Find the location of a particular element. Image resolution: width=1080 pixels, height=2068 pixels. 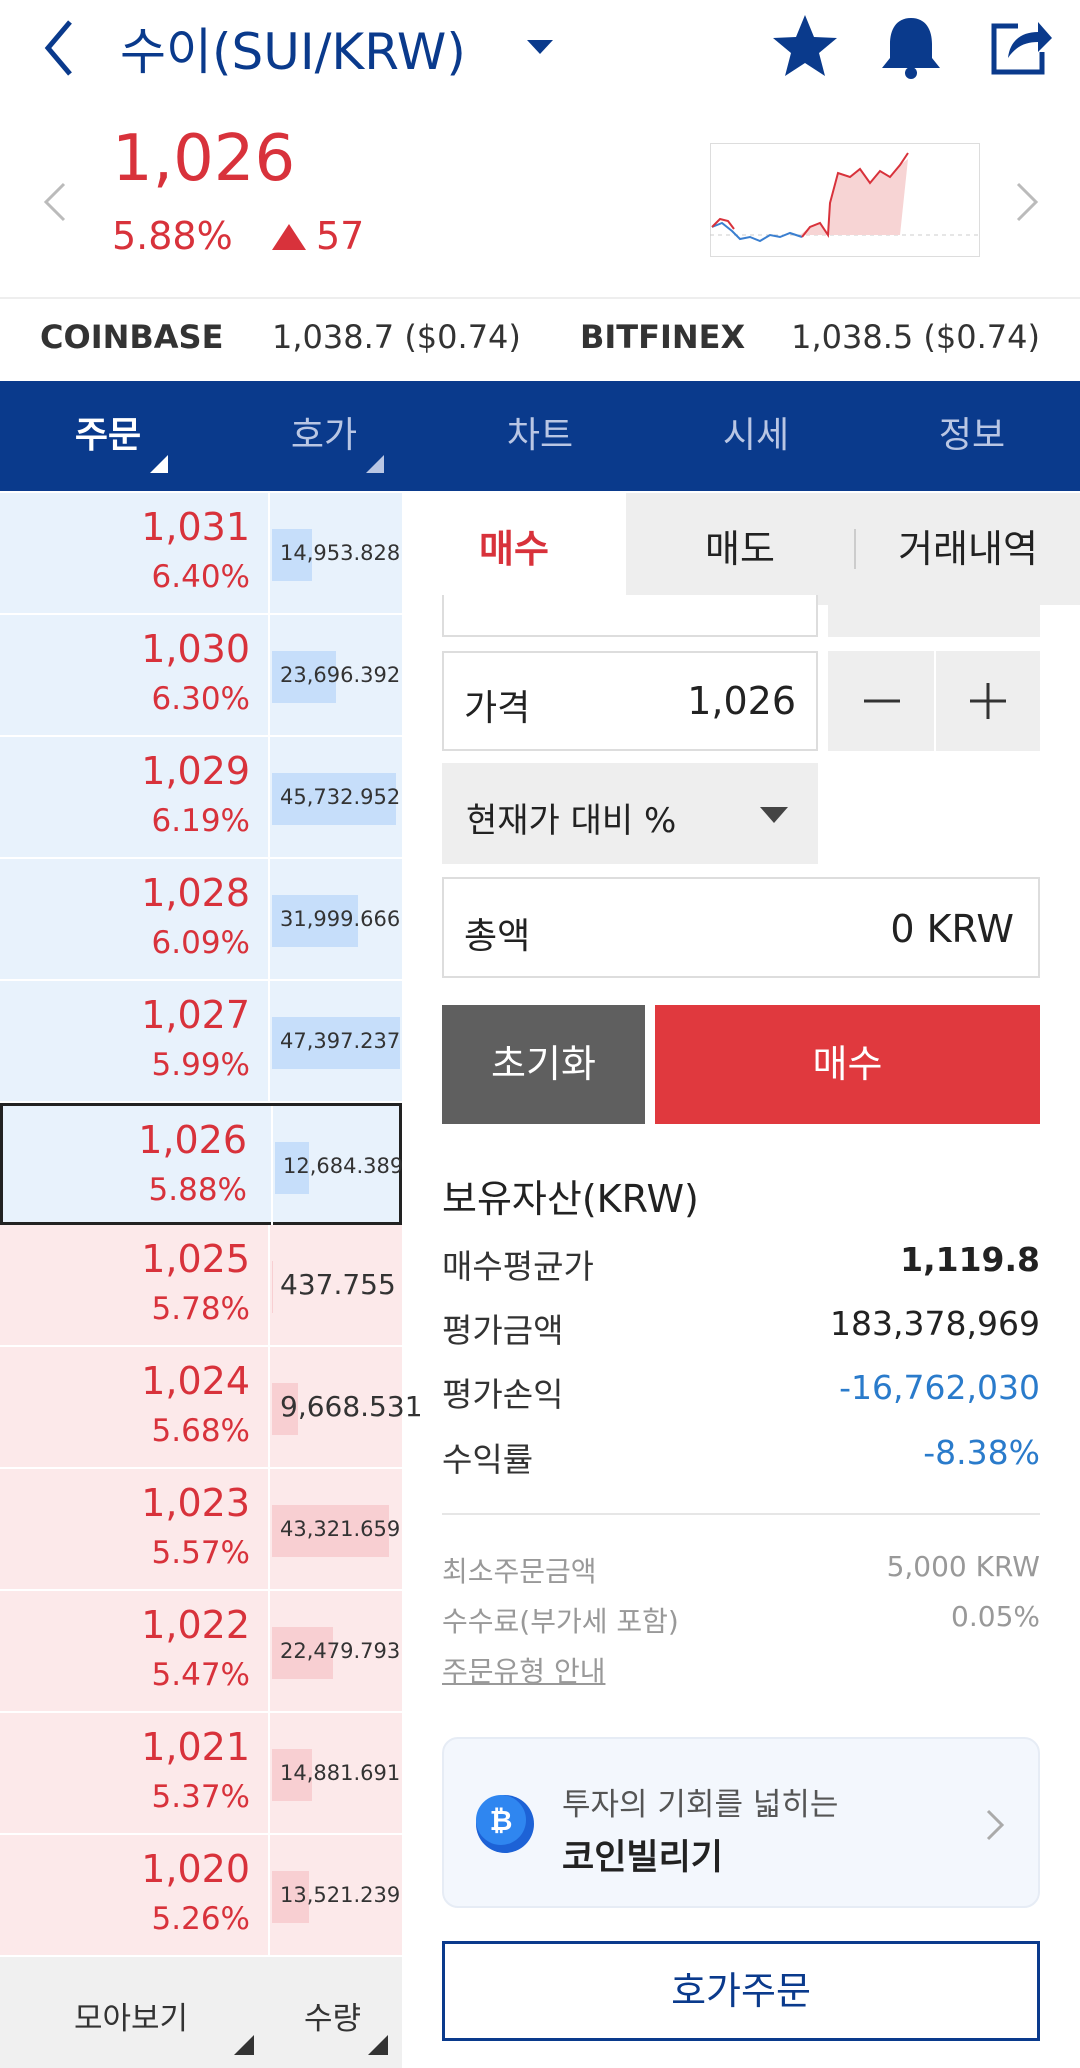

history-tab: 거래내역 is located at coordinates (968, 549).